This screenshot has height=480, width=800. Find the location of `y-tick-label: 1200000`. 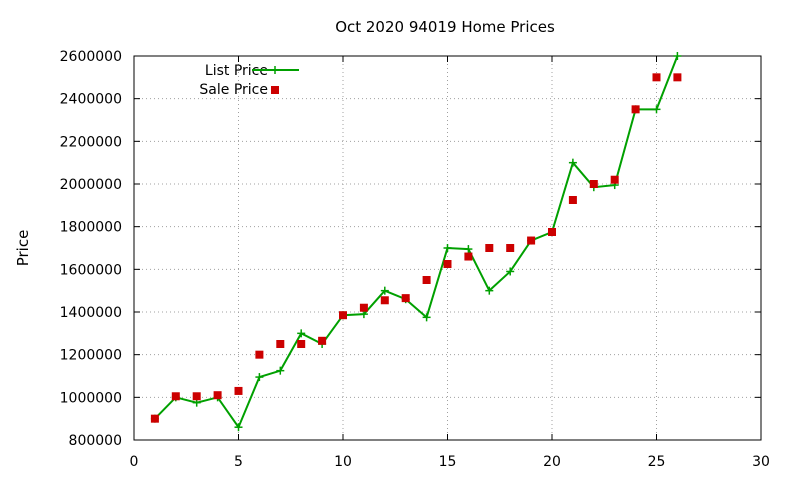

y-tick-label: 1200000 is located at coordinates (91, 356).